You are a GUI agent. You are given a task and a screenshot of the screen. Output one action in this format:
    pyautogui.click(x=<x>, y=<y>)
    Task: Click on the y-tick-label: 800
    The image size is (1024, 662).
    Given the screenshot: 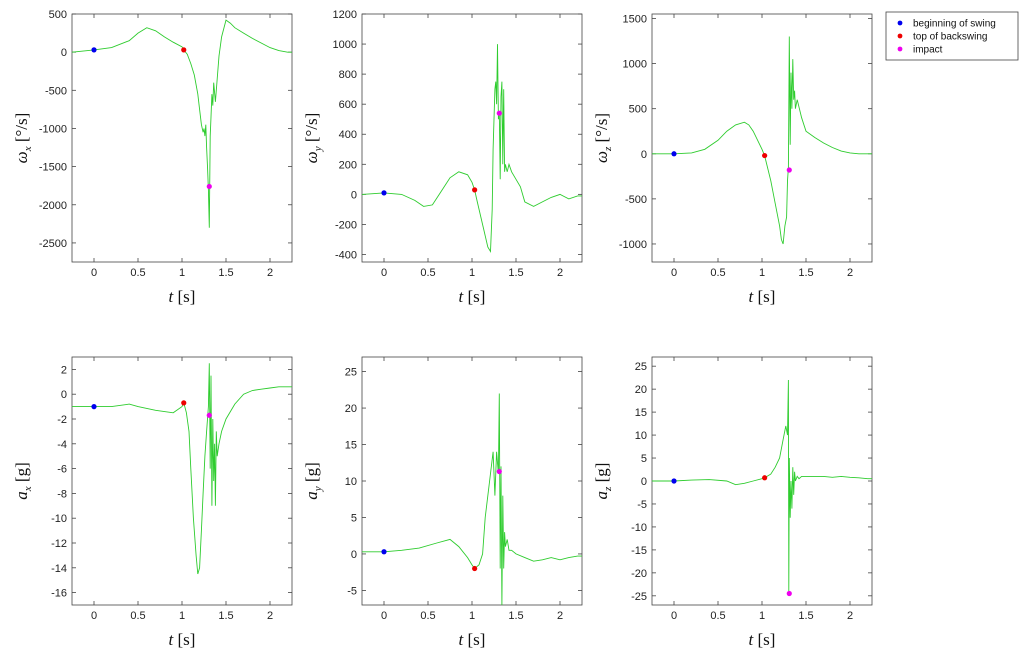 What is the action you would take?
    pyautogui.click(x=348, y=75)
    